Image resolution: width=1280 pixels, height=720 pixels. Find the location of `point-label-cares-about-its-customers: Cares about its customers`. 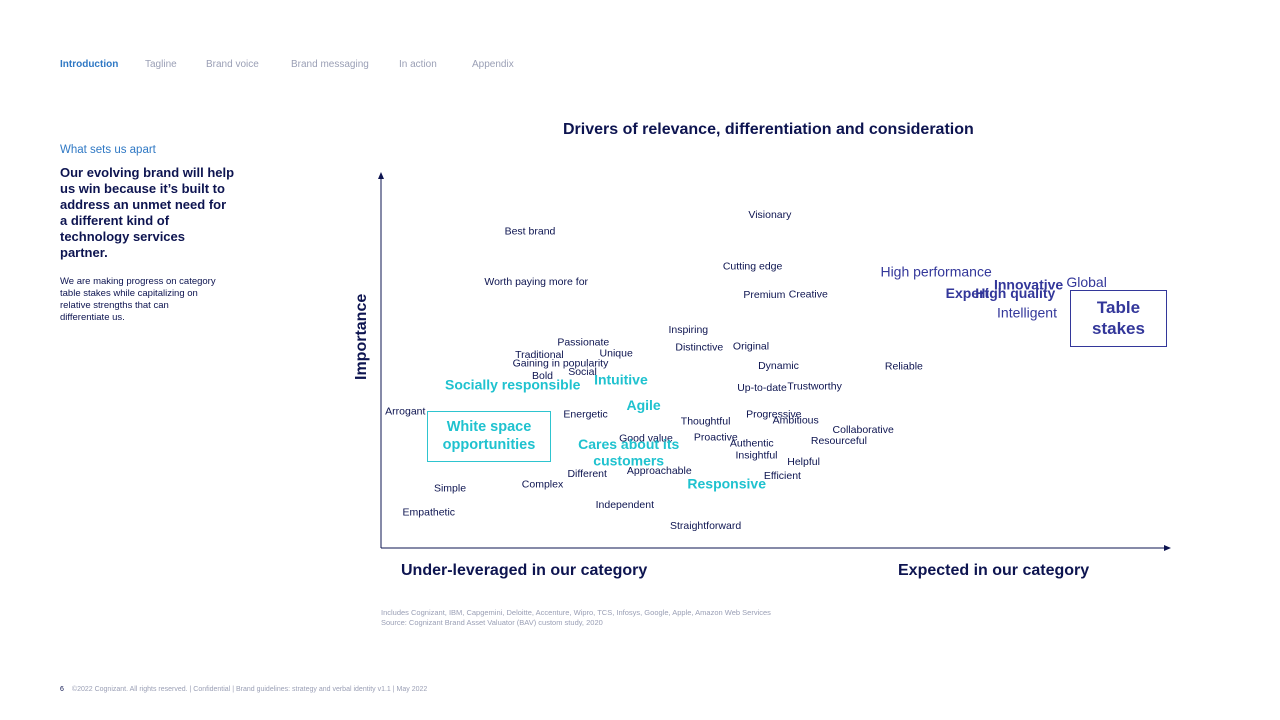

point-label-cares-about-its-customers: Cares about its customers is located at coordinates (628, 452).